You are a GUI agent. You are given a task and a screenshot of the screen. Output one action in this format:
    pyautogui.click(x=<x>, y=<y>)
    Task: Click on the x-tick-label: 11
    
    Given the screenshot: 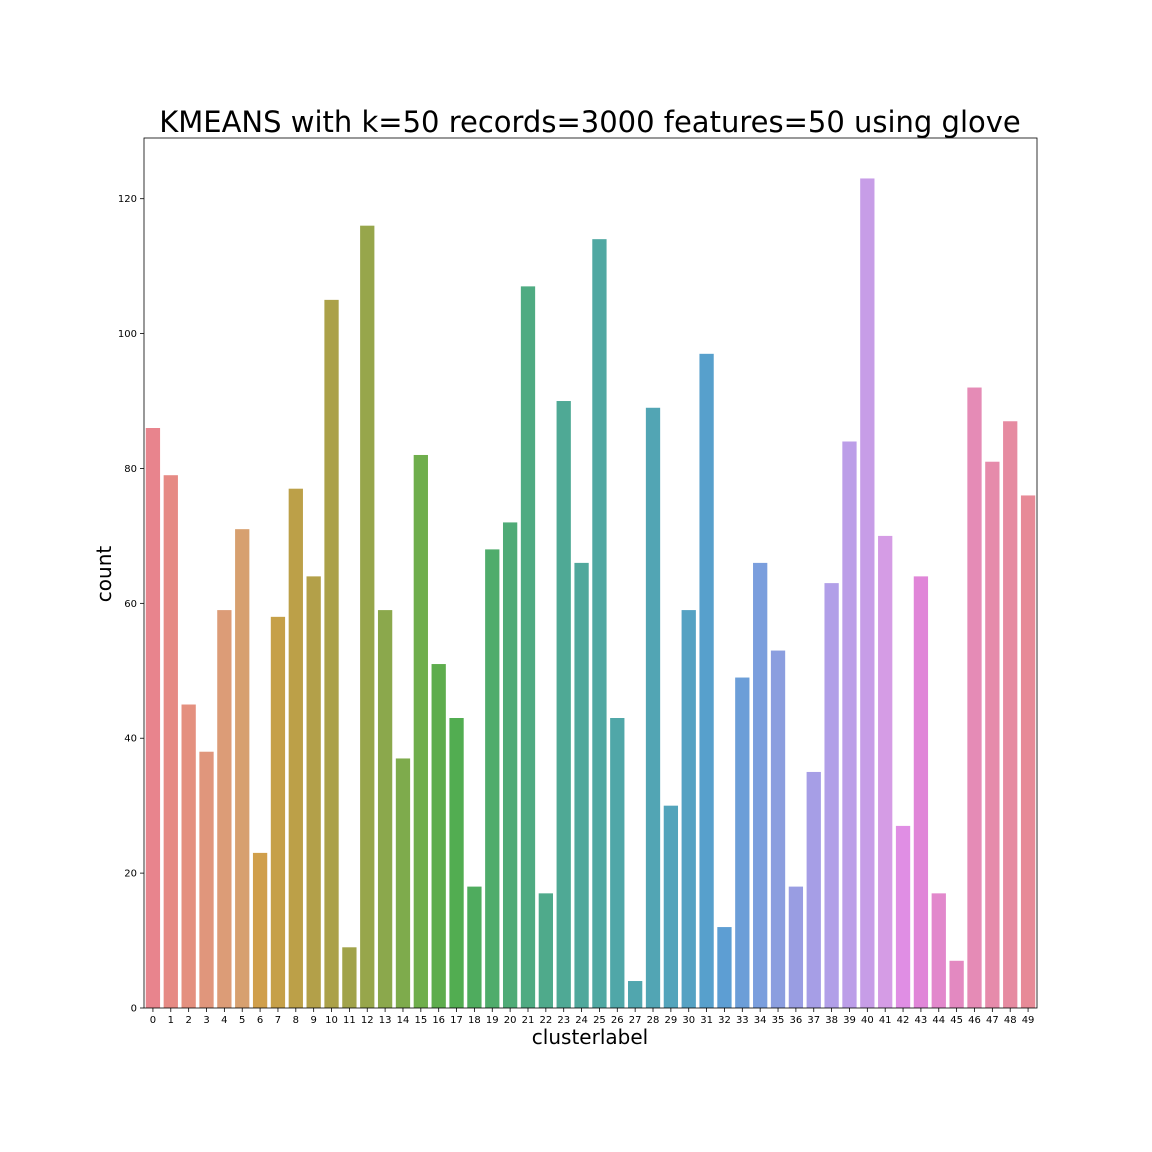 What is the action you would take?
    pyautogui.click(x=349, y=1020)
    